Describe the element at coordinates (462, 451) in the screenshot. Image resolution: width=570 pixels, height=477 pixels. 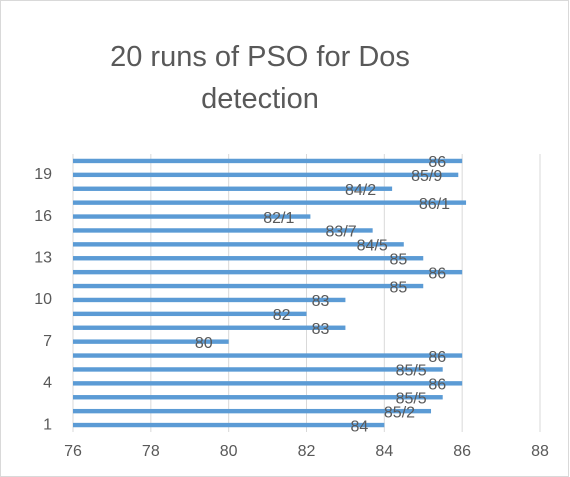
I see `x-tick-label: 86` at that location.